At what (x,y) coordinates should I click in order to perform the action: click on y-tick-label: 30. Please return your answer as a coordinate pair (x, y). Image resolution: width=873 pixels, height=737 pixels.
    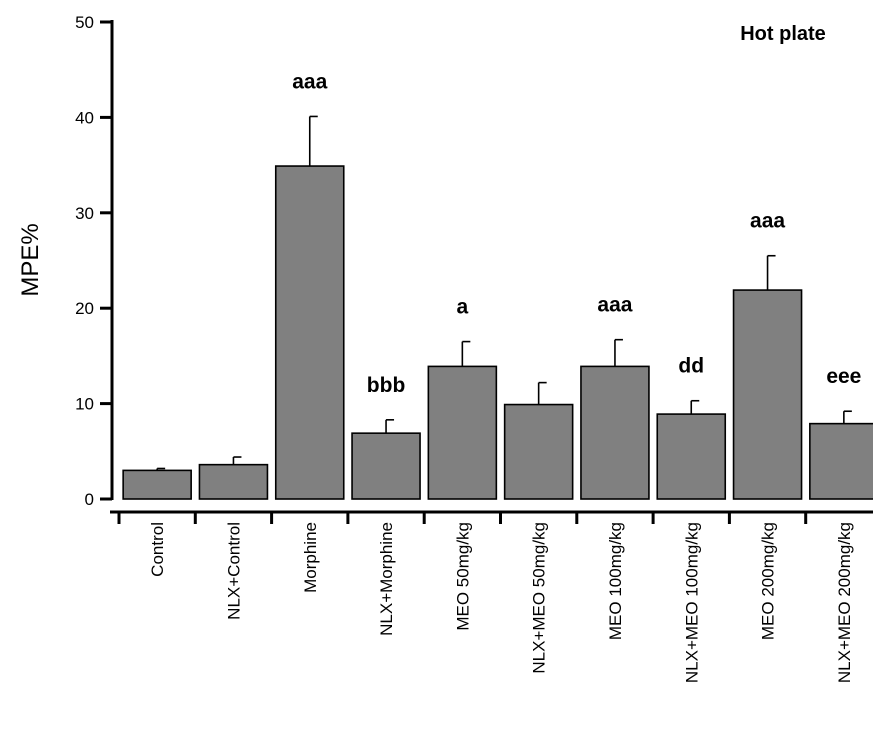
    Looking at the image, I should click on (84, 213).